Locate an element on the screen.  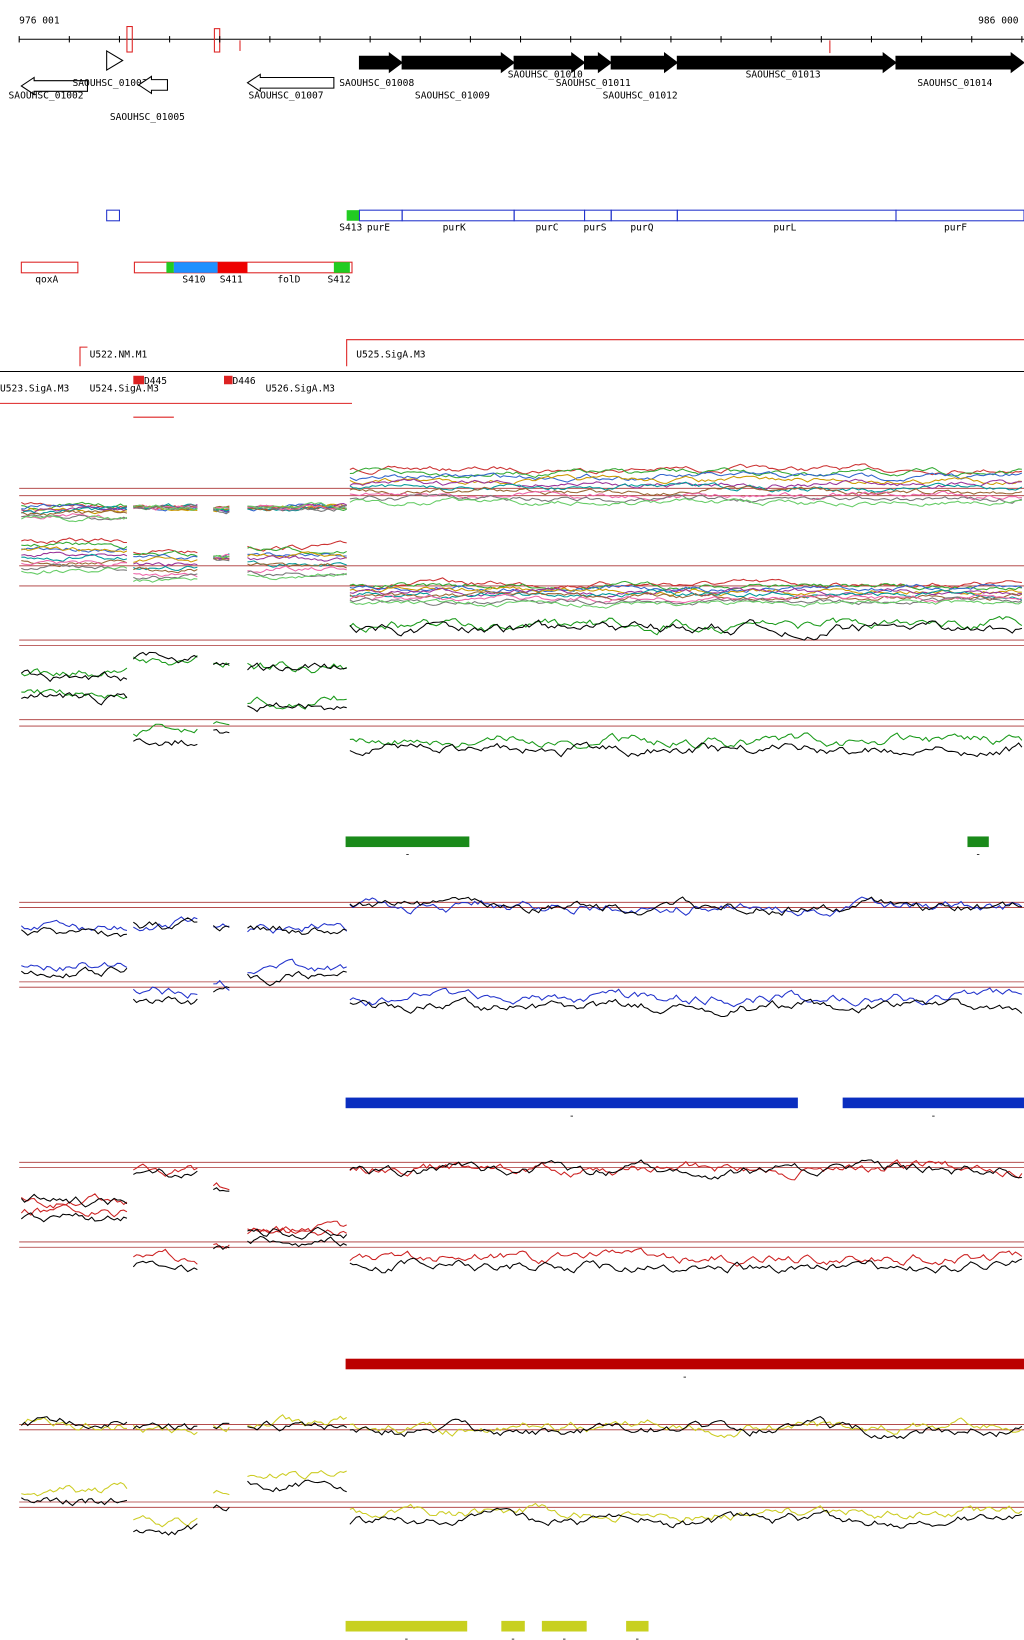
feature-label: qoxA is located at coordinates (46, 279).